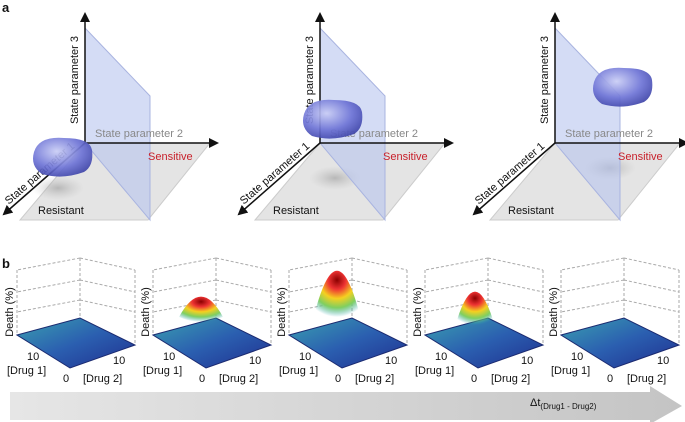  Describe the element at coordinates (568, 406) in the screenshot. I see `arrow-subscript: (Drug1 - Drug2)` at that location.